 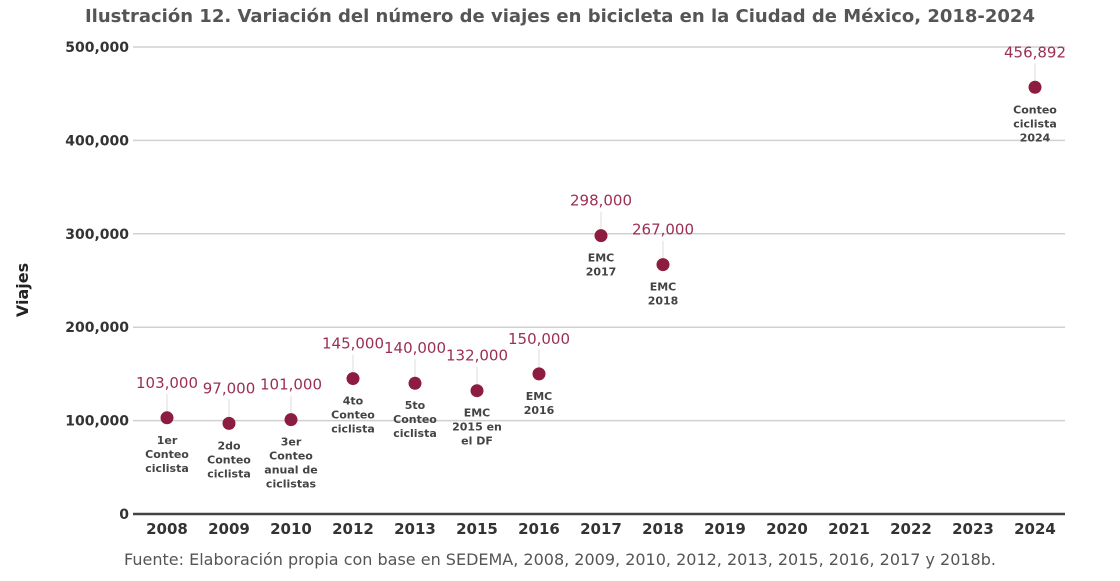 I want to click on y-tick-label: 500,000, so click(x=97, y=48).